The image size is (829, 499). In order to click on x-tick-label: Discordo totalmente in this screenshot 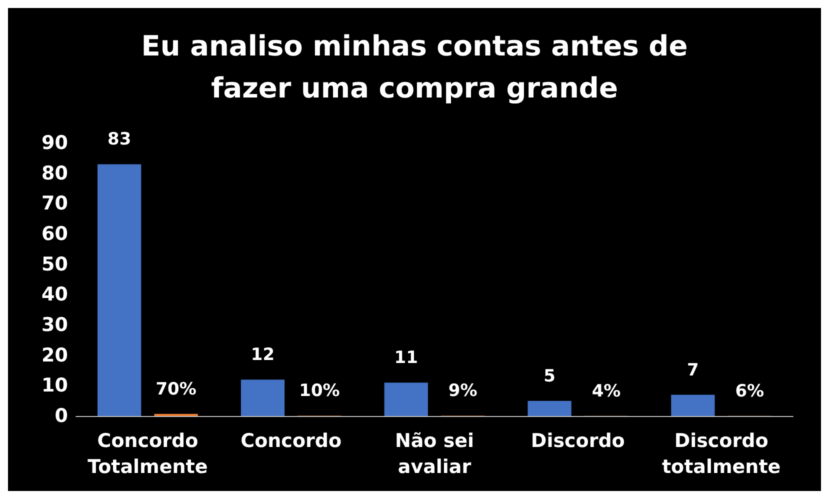, I will do `click(721, 454)`.